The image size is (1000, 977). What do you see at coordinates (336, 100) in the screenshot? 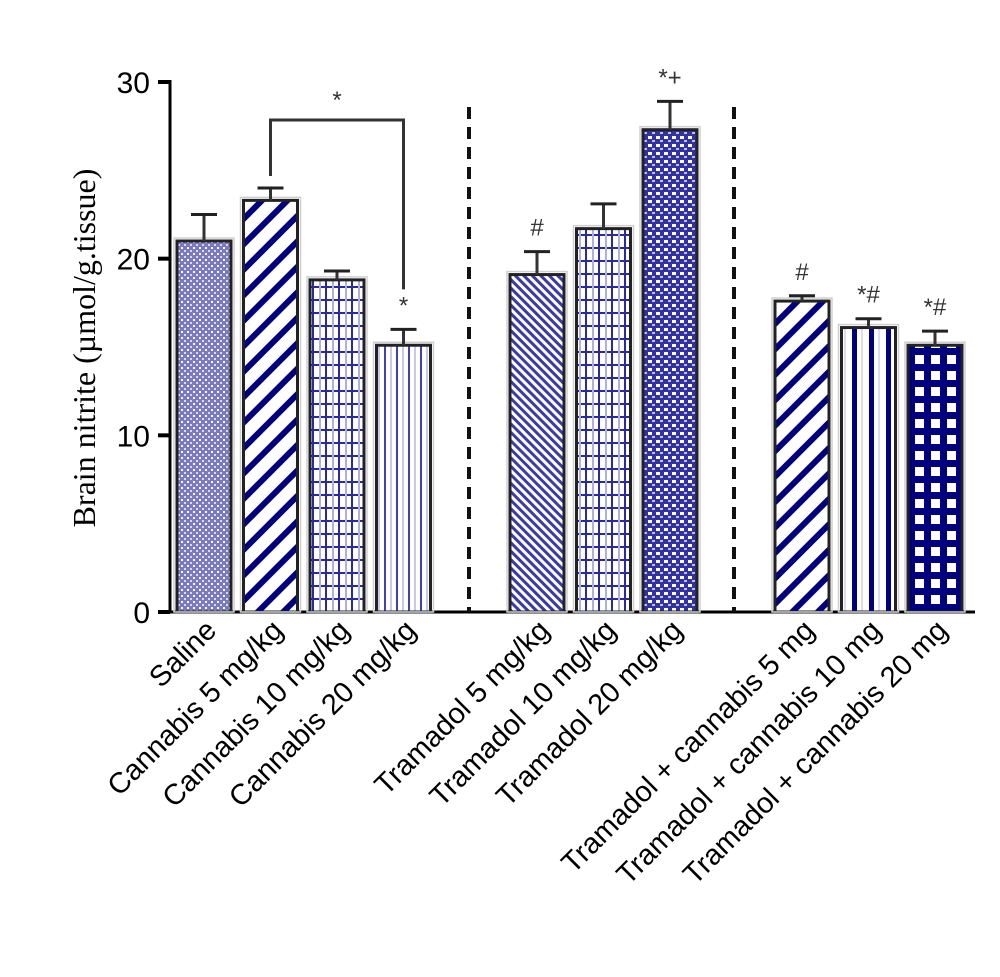
I see `bracket-label: *` at bounding box center [336, 100].